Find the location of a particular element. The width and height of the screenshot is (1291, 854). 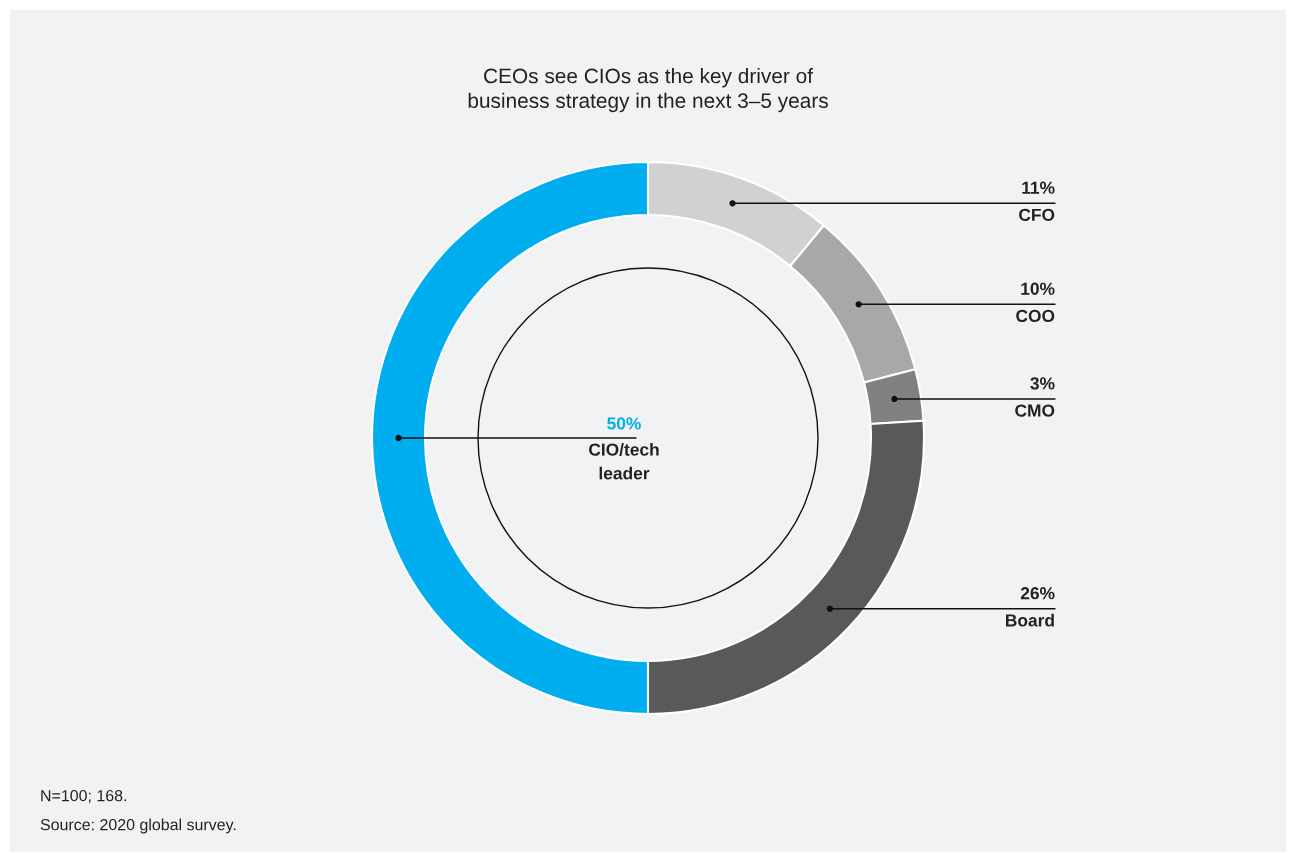

slice-label: CIO/tech leader is located at coordinates (624, 461).